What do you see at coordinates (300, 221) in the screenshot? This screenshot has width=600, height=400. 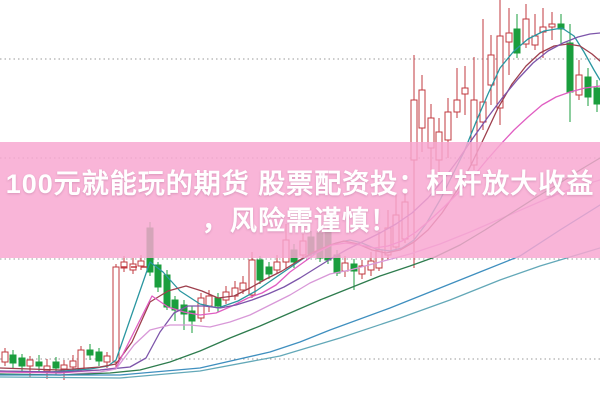 I see `promo-banner-text-line2: ，风险需谨慎！` at bounding box center [300, 221].